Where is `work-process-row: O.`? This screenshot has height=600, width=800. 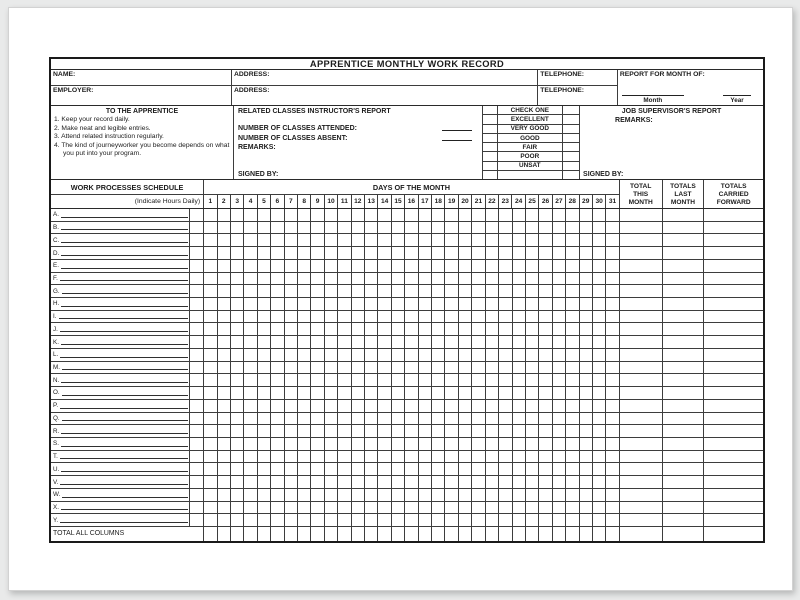
work-process-row: O. is located at coordinates (407, 393).